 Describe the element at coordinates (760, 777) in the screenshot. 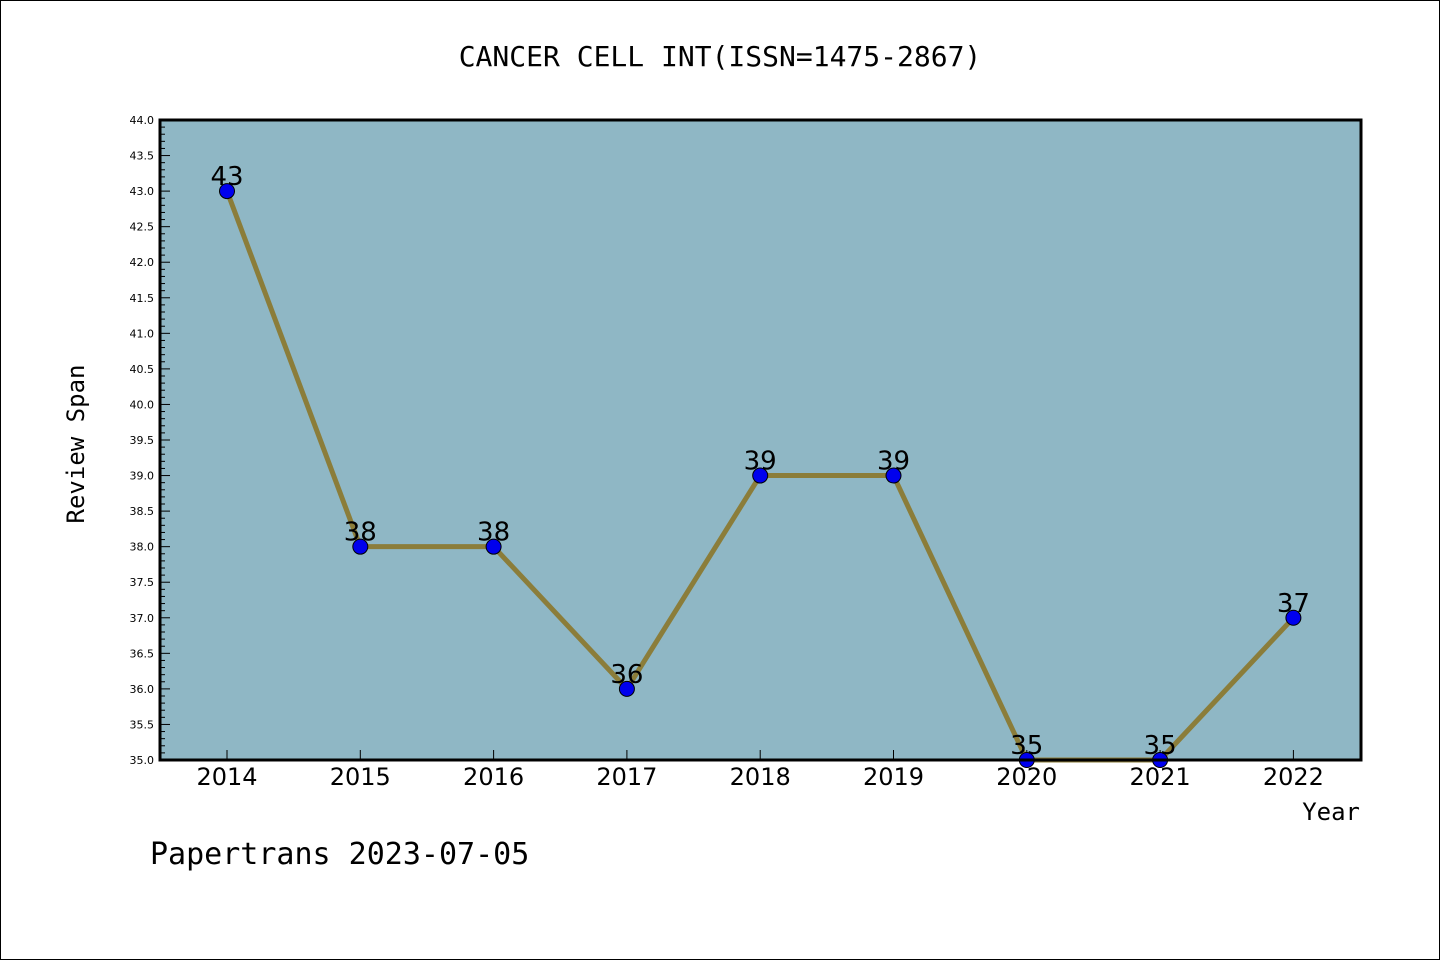

I see `x-tick-label: 2018` at that location.